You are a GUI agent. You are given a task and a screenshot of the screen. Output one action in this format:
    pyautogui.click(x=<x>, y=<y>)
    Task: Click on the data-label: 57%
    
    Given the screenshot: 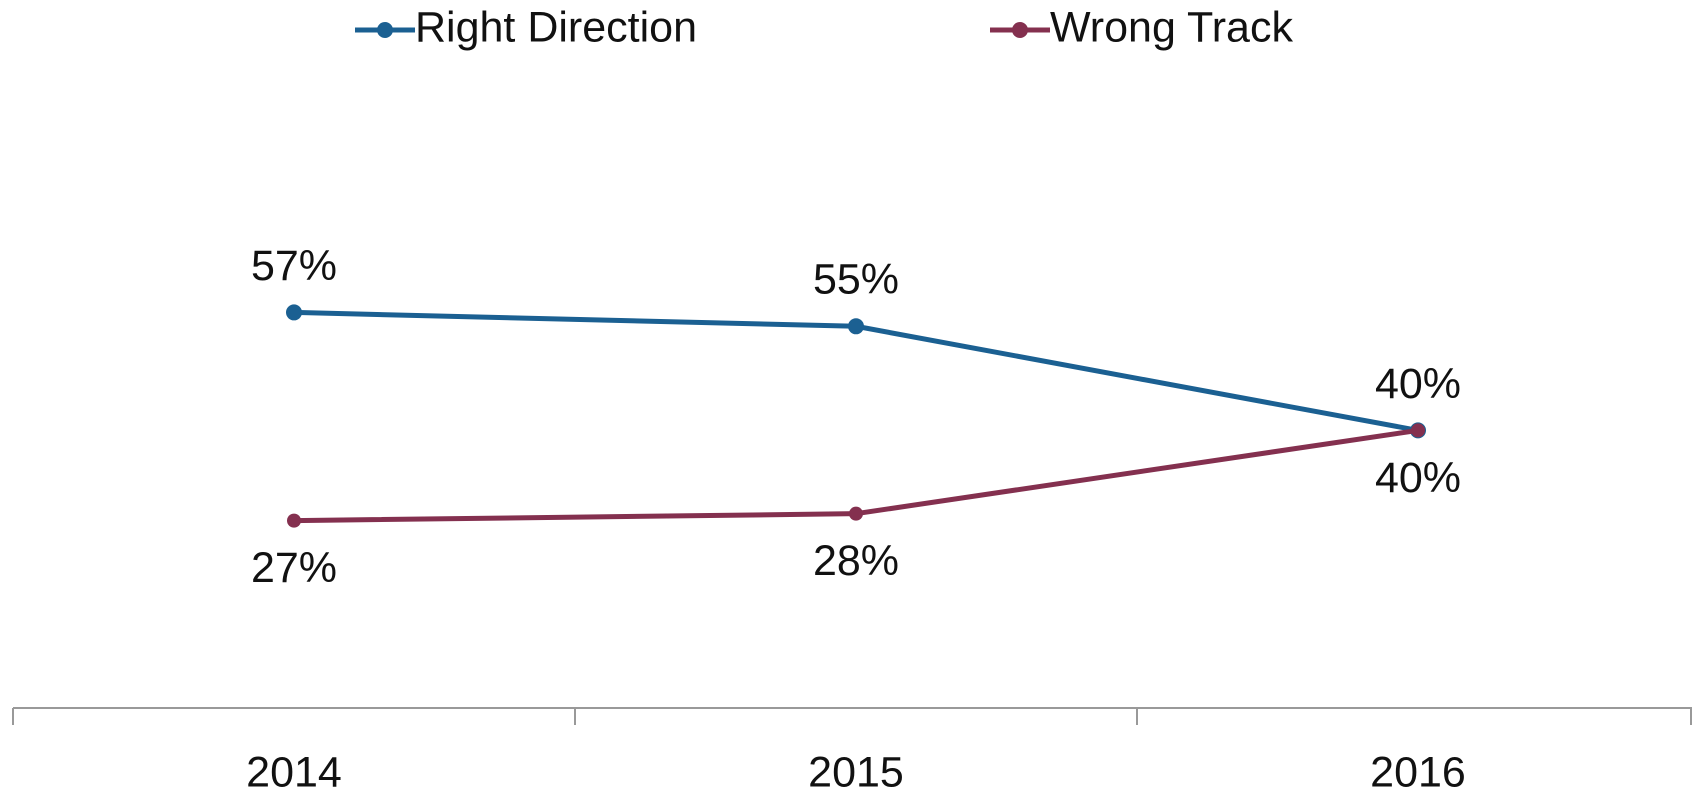 What is the action you would take?
    pyautogui.click(x=294, y=266)
    